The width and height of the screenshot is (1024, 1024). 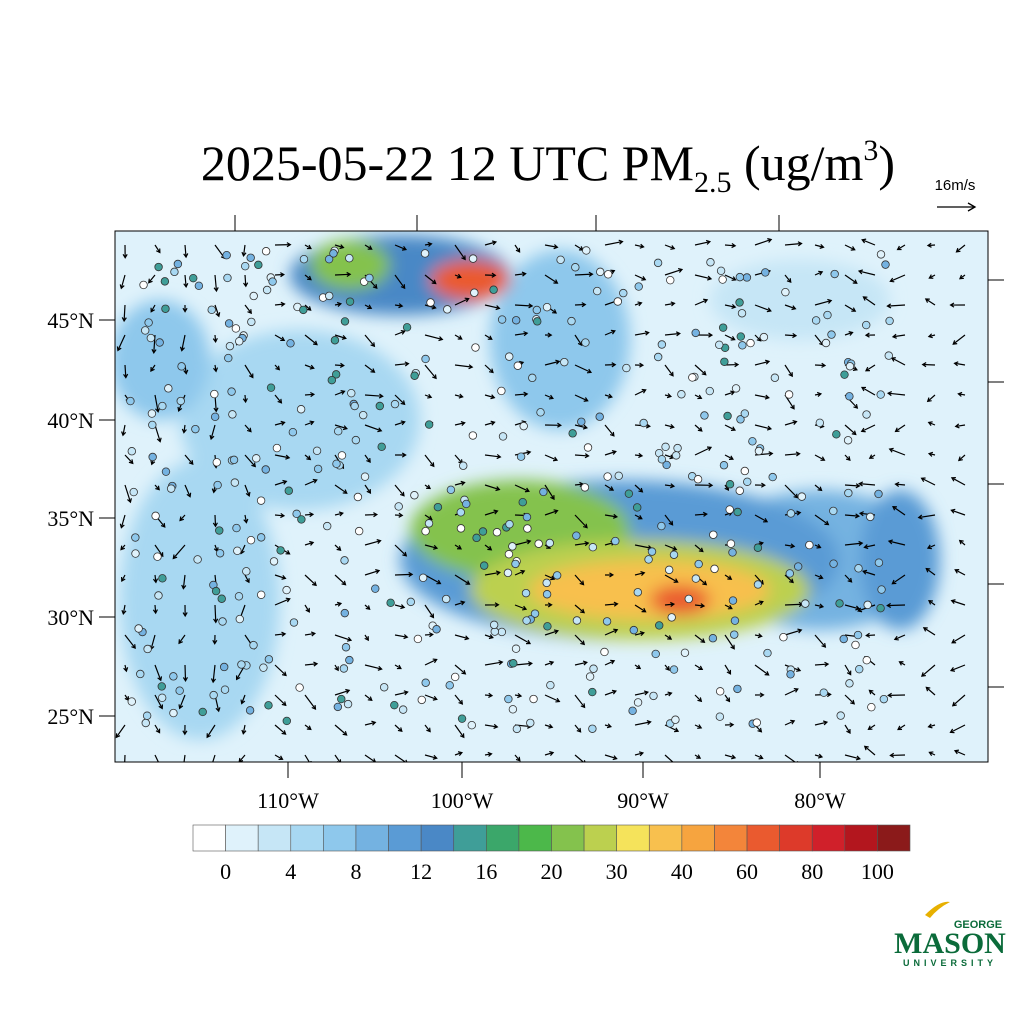 What do you see at coordinates (288, 800) in the screenshot?
I see `lon-label: 110°W` at bounding box center [288, 800].